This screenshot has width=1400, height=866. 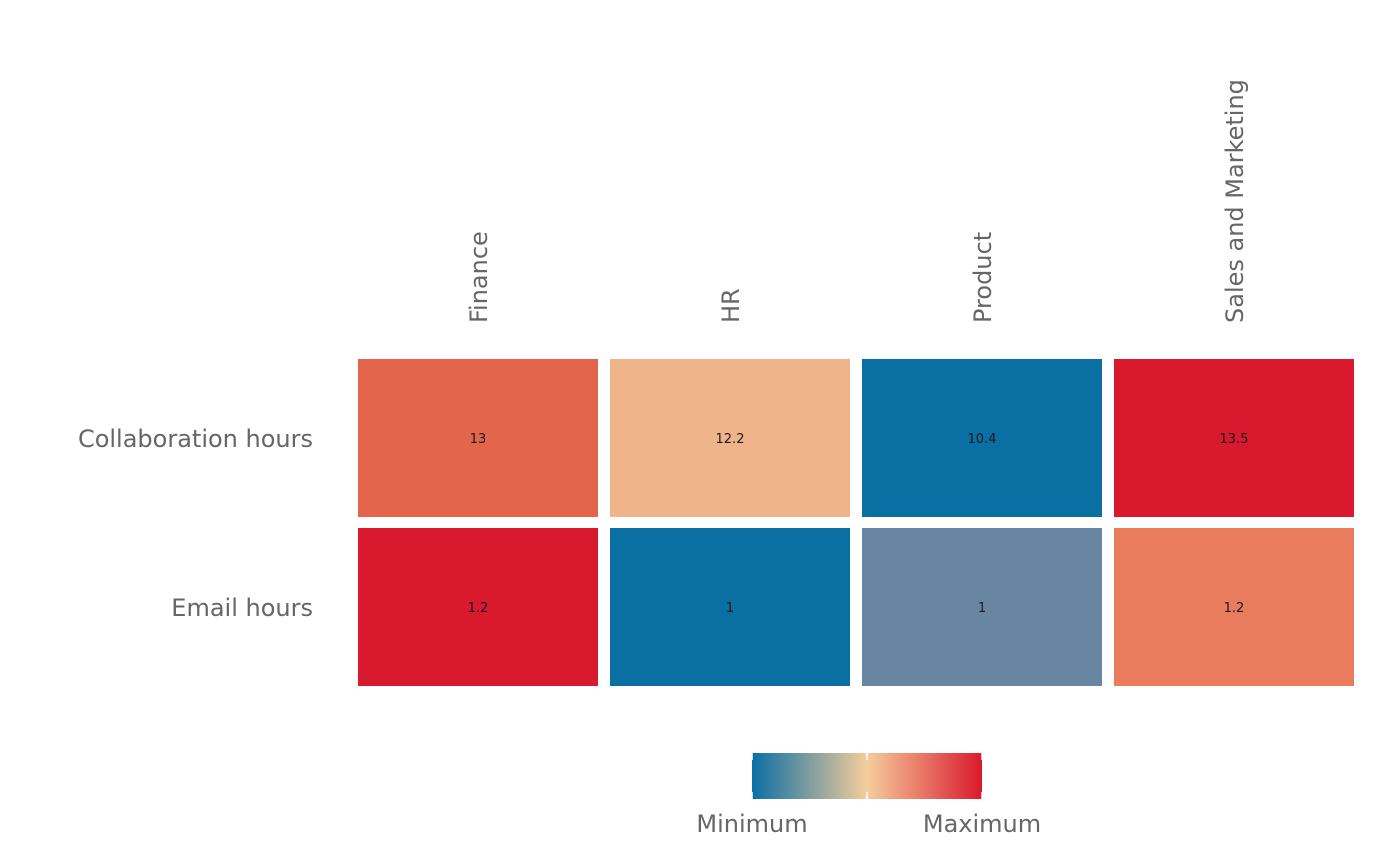 I want to click on row-label: Collaboration hours, so click(x=195, y=439).